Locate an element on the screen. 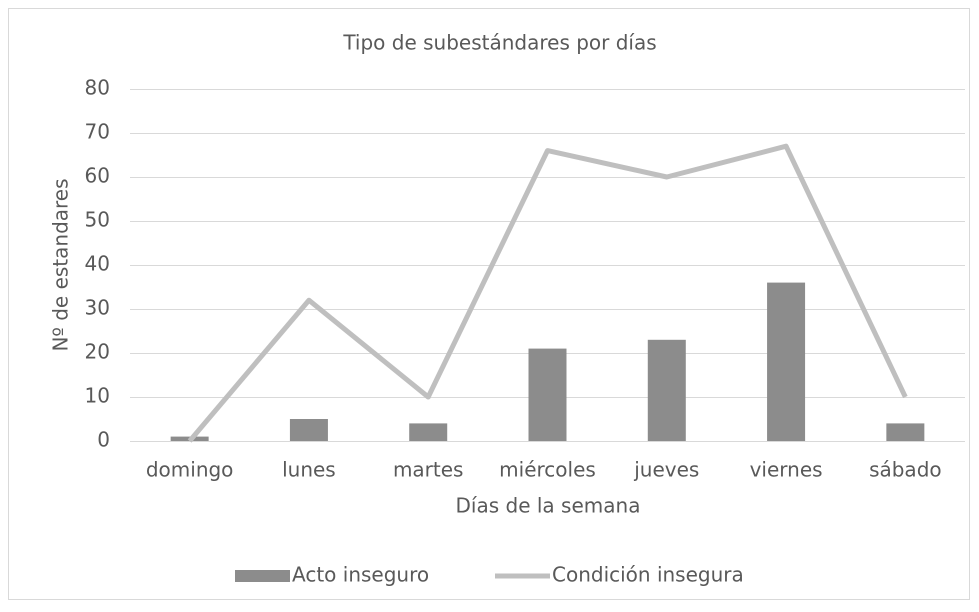 This screenshot has height=612, width=979. x-tick-label: domingo is located at coordinates (190, 470).